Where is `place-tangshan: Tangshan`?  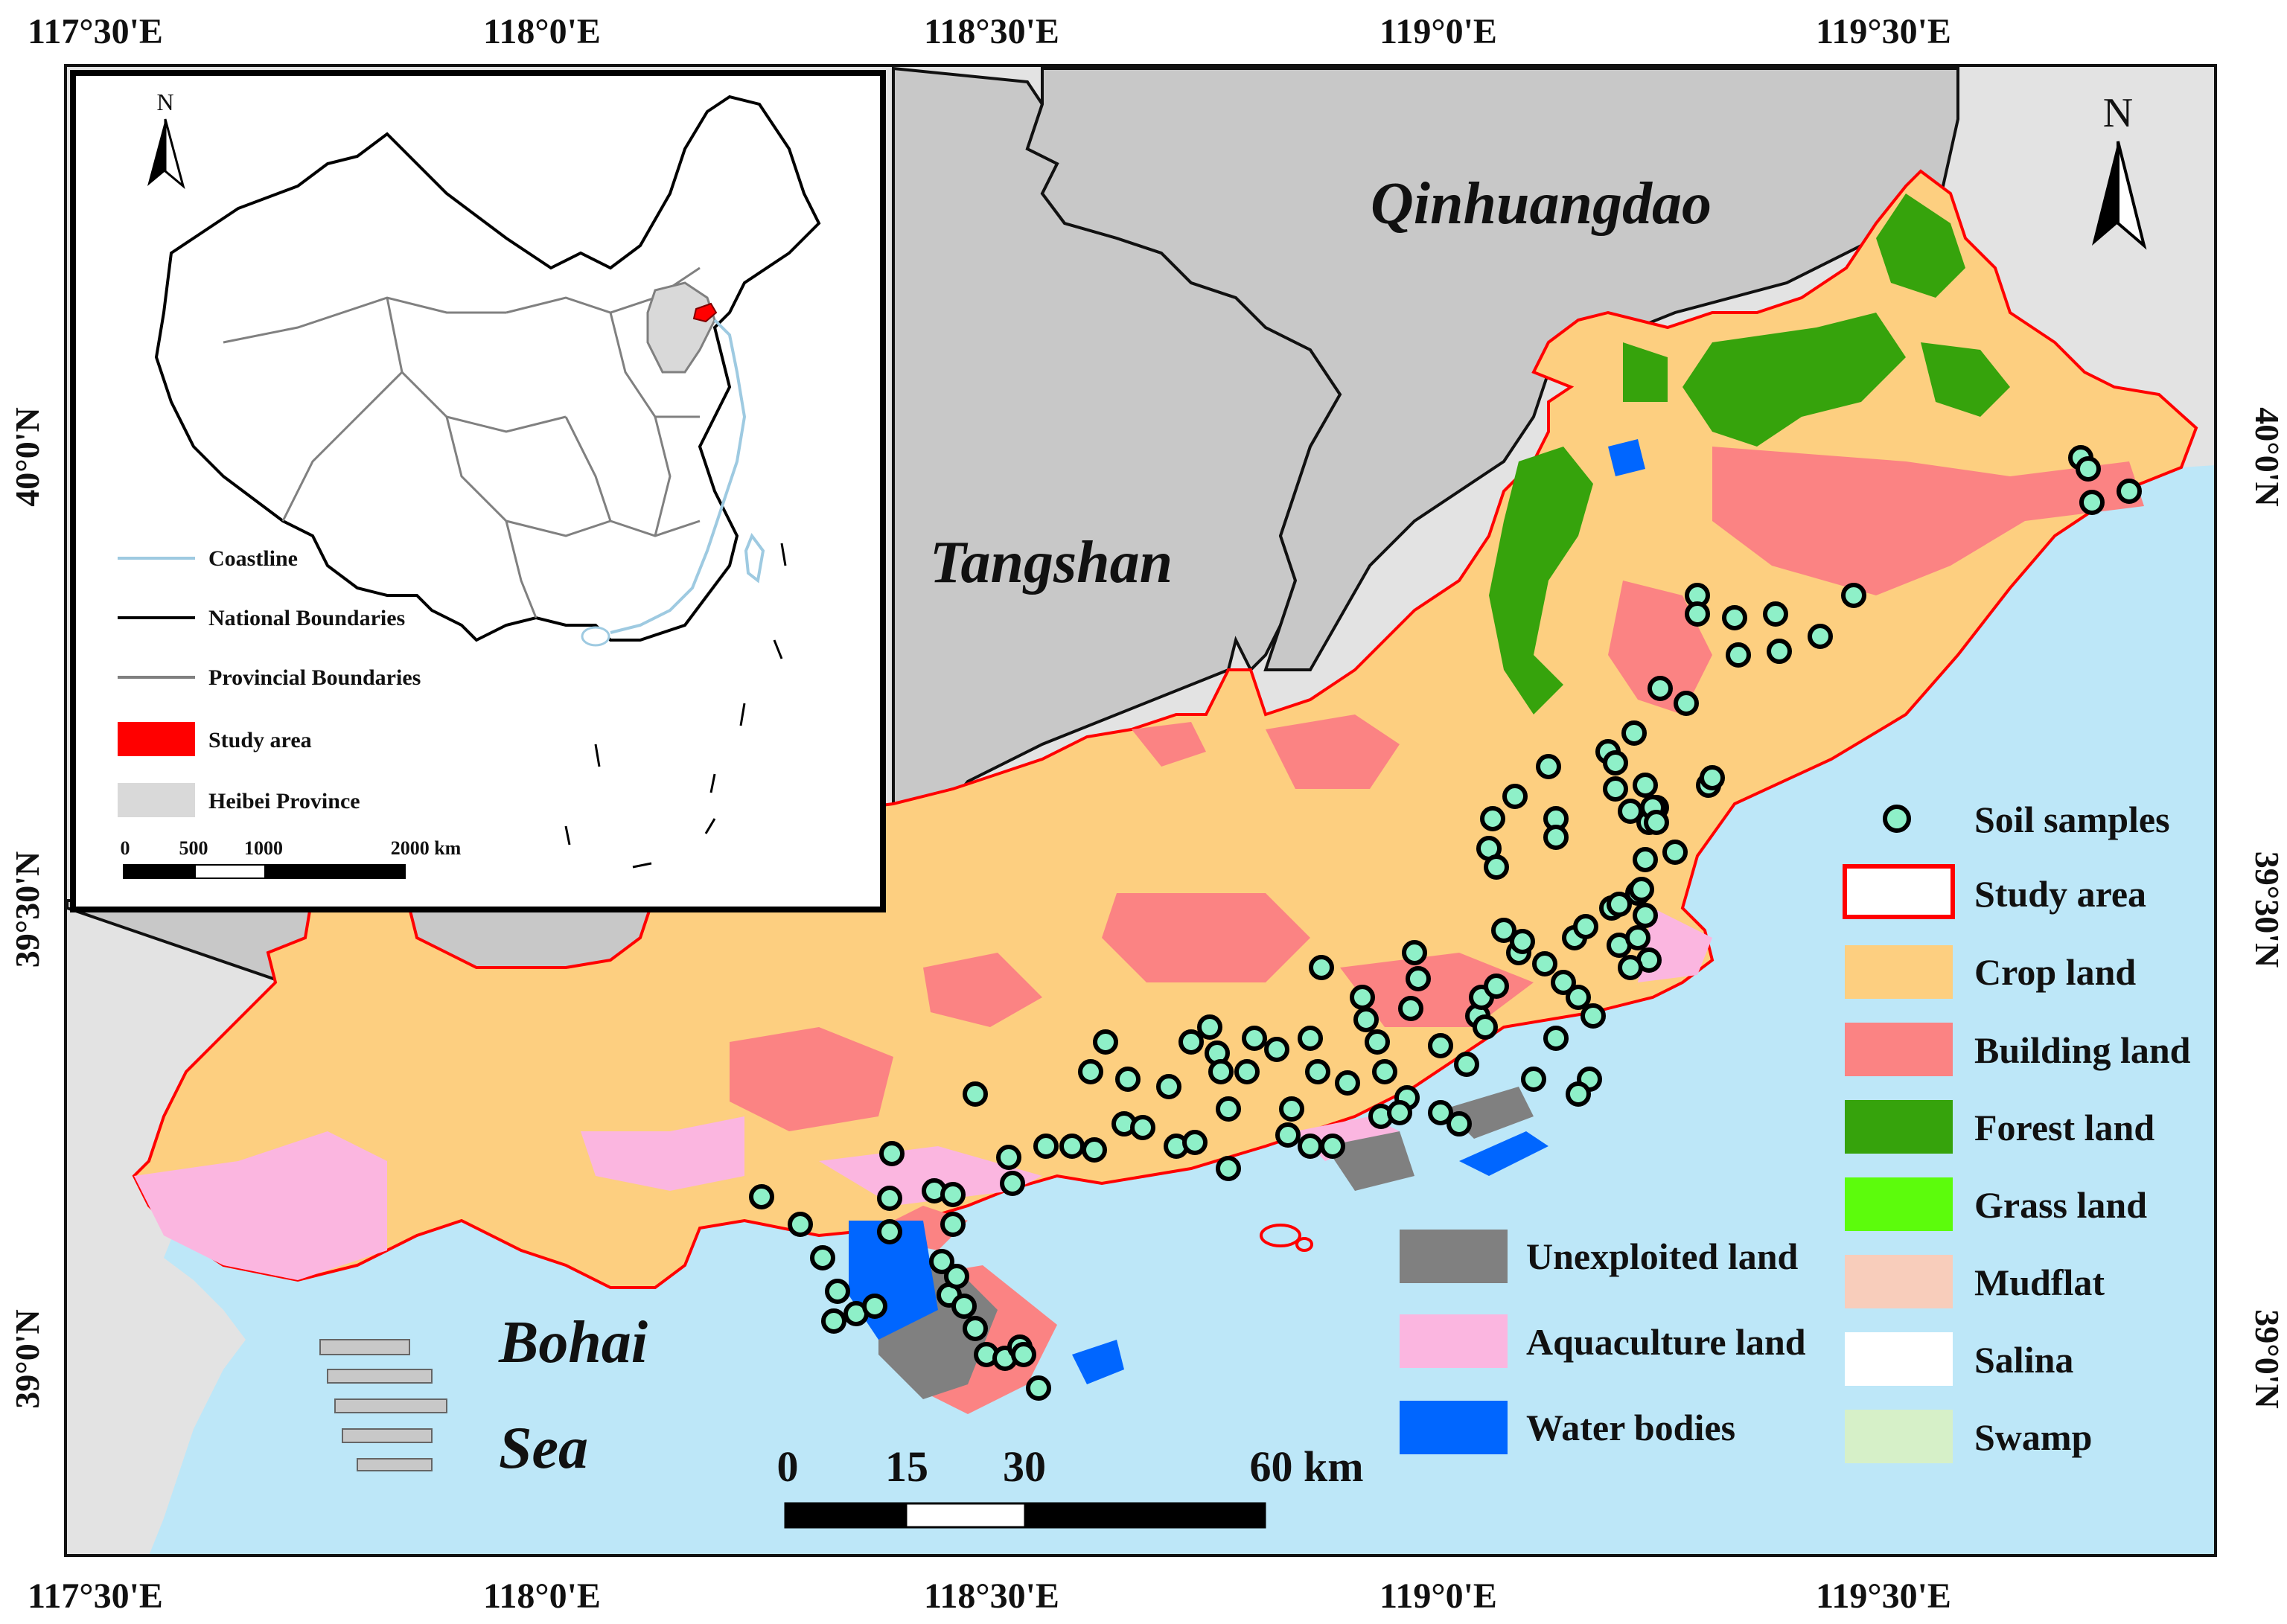
place-tangshan: Tangshan is located at coordinates (1052, 562).